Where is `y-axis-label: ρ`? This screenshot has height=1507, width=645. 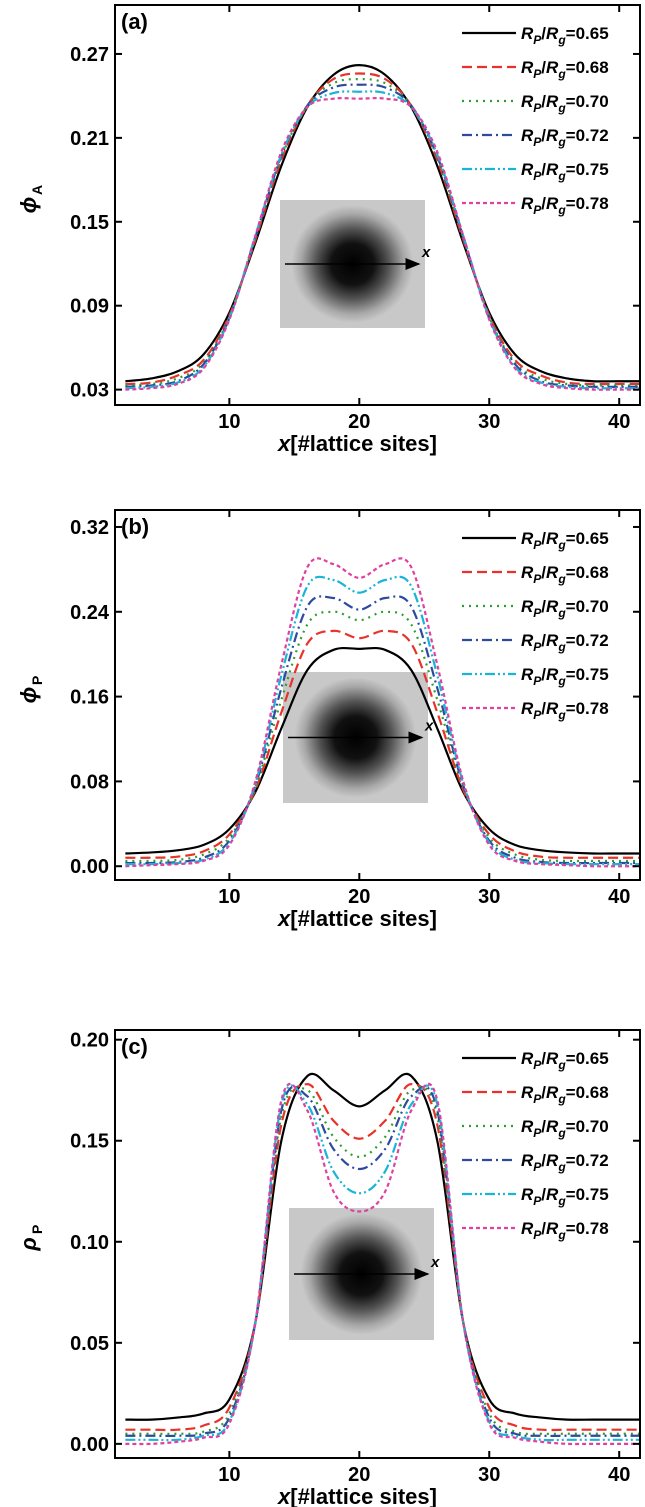 y-axis-label: ρ is located at coordinates (28, 1244).